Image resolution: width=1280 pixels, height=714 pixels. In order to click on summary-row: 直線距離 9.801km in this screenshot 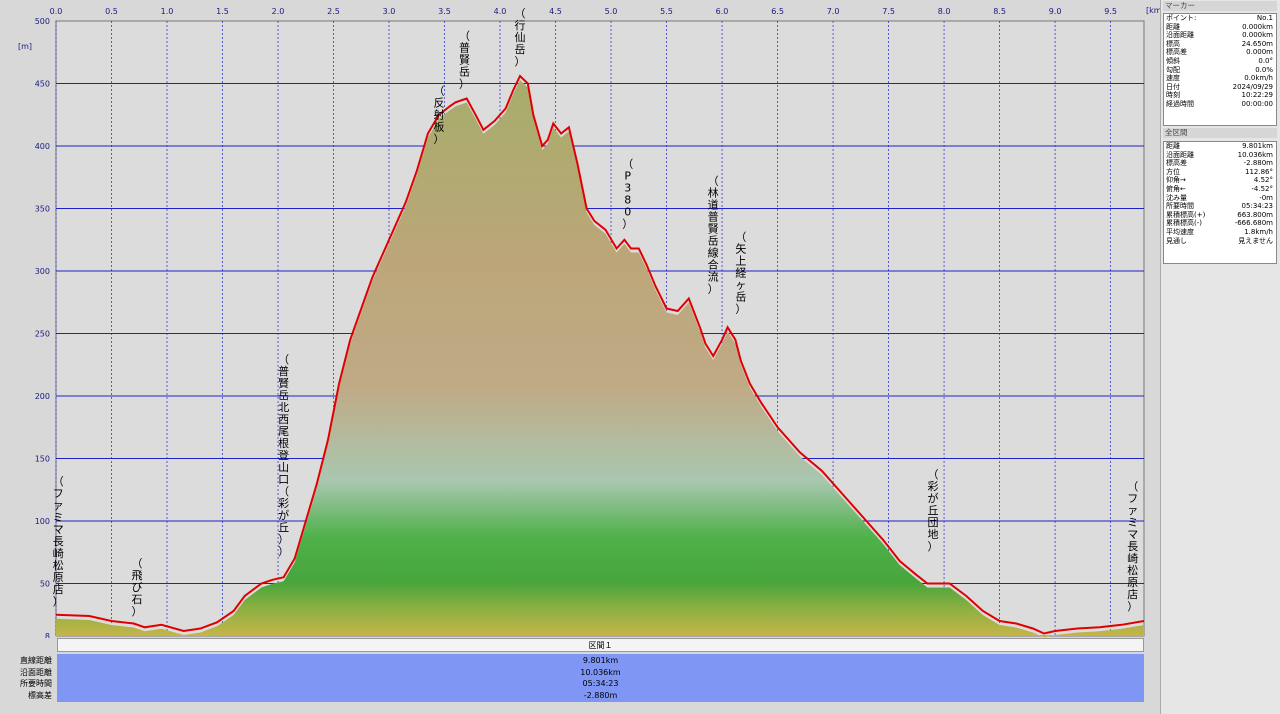, I will do `click(580, 660)`.